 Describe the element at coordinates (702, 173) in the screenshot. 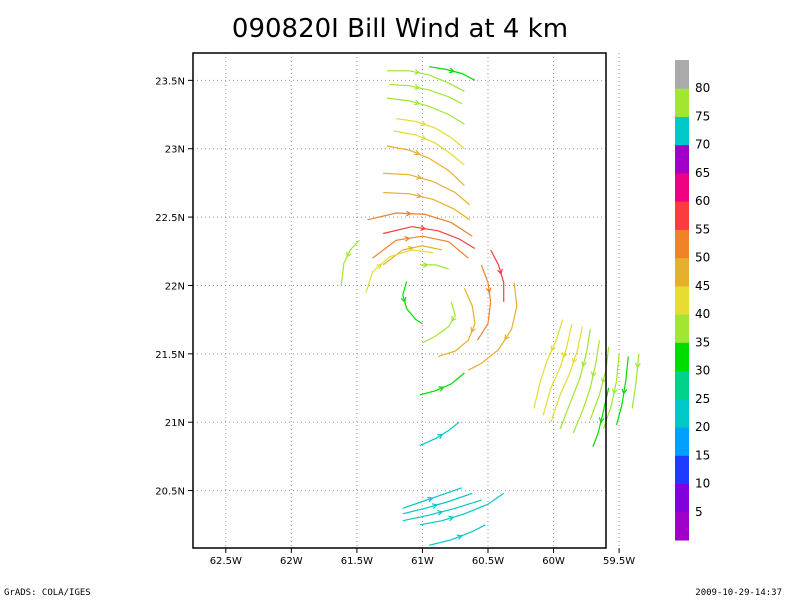

I see `colorbar-label: 65` at that location.